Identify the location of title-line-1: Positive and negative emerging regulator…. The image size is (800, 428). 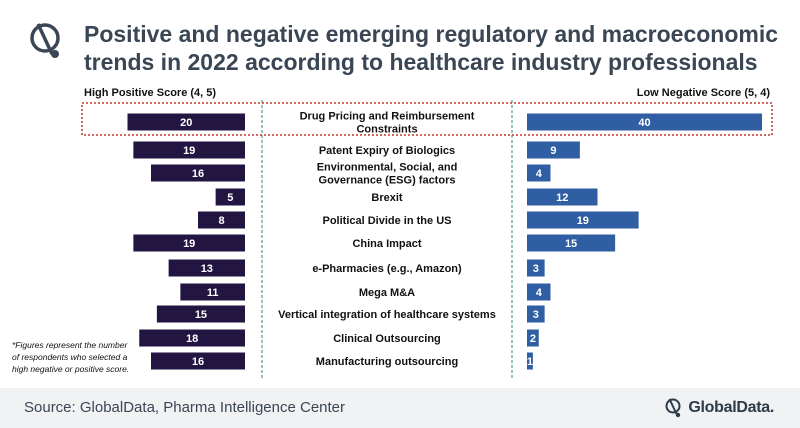
(431, 34).